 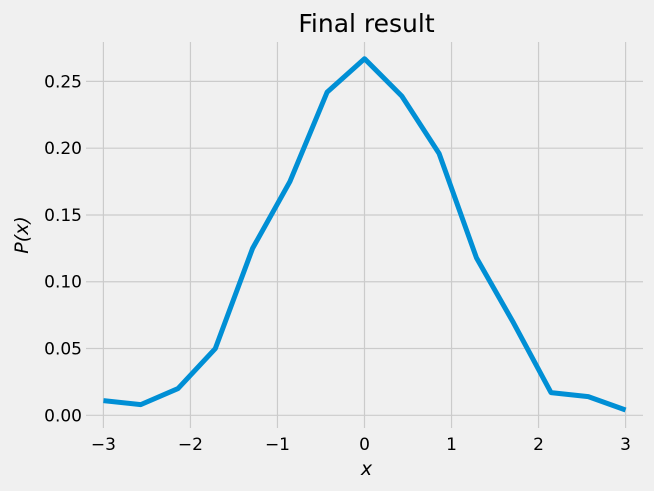 I want to click on y-tick-label: 0.20, so click(x=63, y=149).